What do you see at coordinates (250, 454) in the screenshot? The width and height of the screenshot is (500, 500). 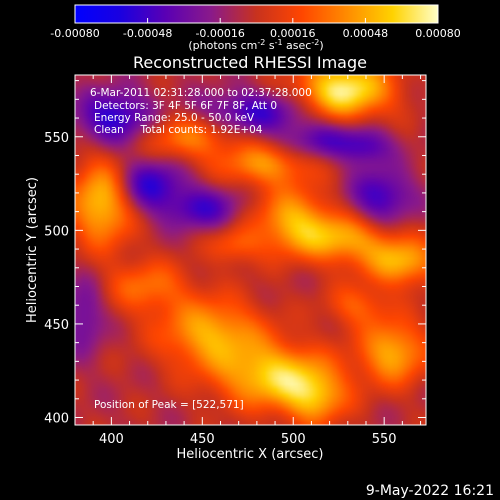 I see `x-axis-label: Heliocentric X (arcsec)` at bounding box center [250, 454].